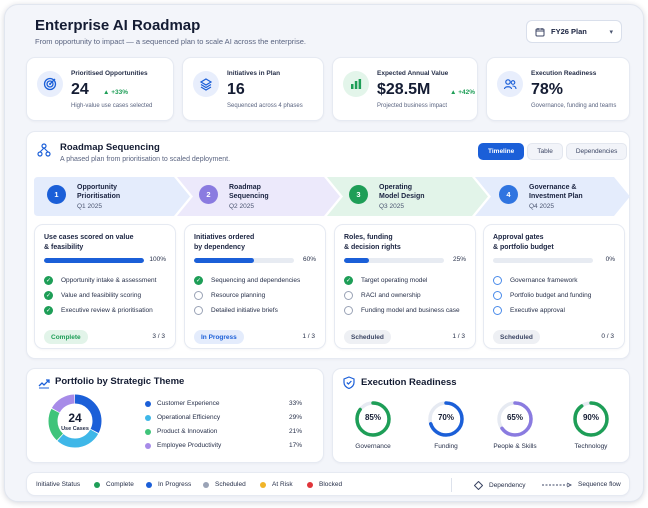 The height and width of the screenshot is (508, 648). I want to click on kpi-delta: ▲ +42%, so click(463, 92).